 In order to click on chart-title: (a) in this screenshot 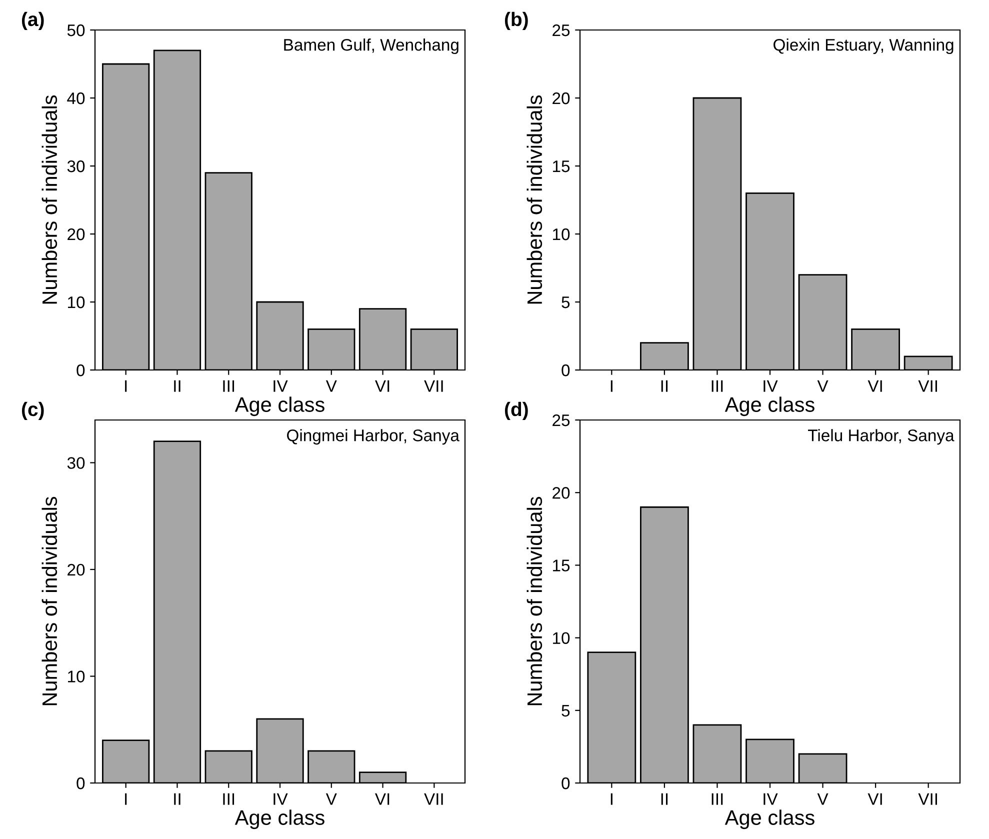, I will do `click(33, 21)`.